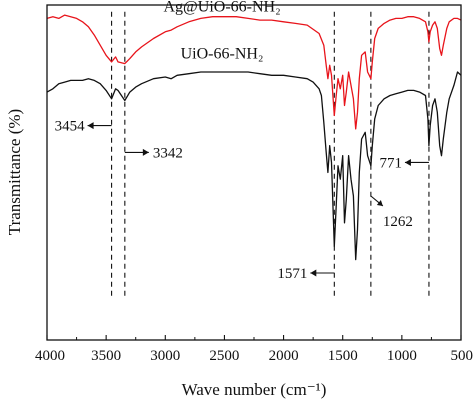 This screenshot has width=474, height=410. What do you see at coordinates (284, 356) in the screenshot?
I see `x-tick-label: 2000` at bounding box center [284, 356].